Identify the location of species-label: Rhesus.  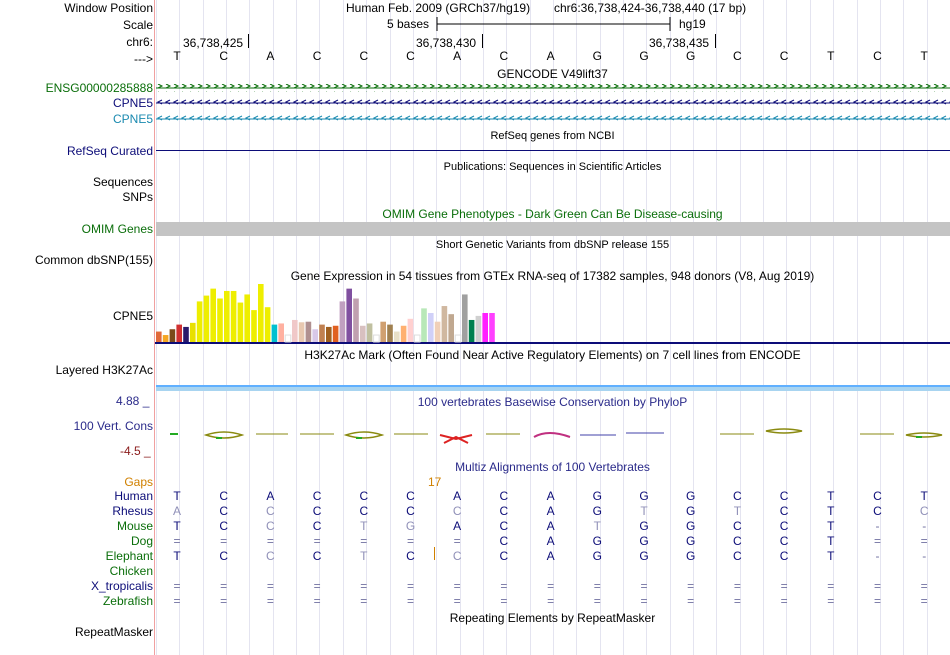
(132, 511).